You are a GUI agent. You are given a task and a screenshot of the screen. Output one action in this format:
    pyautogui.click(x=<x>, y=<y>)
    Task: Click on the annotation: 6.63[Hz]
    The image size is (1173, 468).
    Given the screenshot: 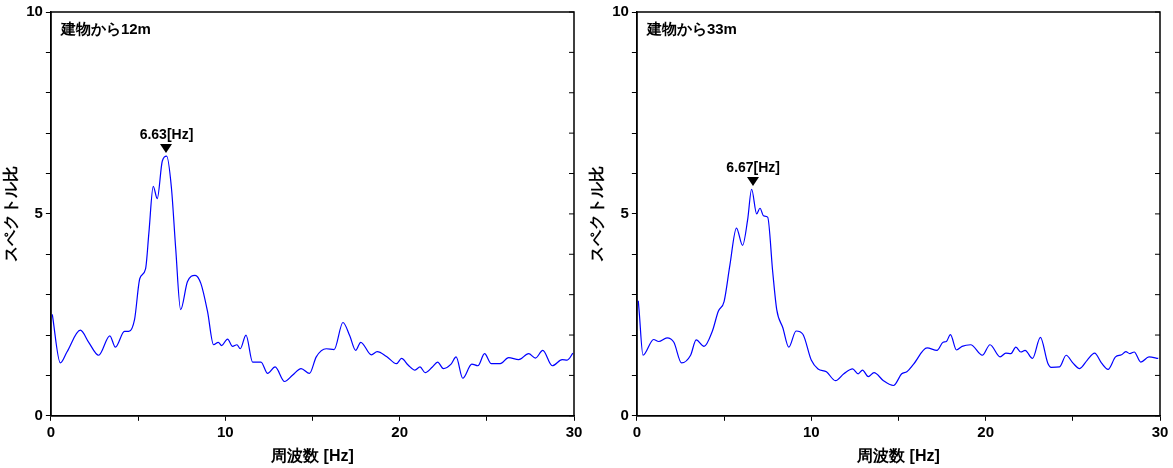 What is the action you would take?
    pyautogui.click(x=166, y=134)
    